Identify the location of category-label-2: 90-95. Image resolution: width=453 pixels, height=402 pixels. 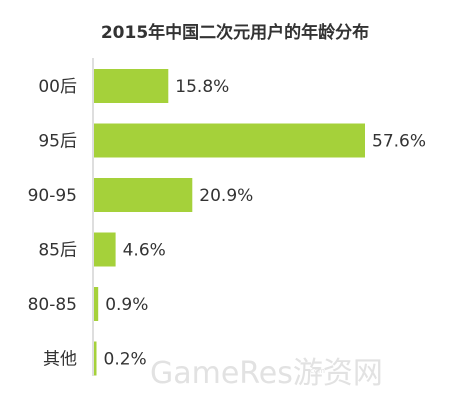
(52, 196).